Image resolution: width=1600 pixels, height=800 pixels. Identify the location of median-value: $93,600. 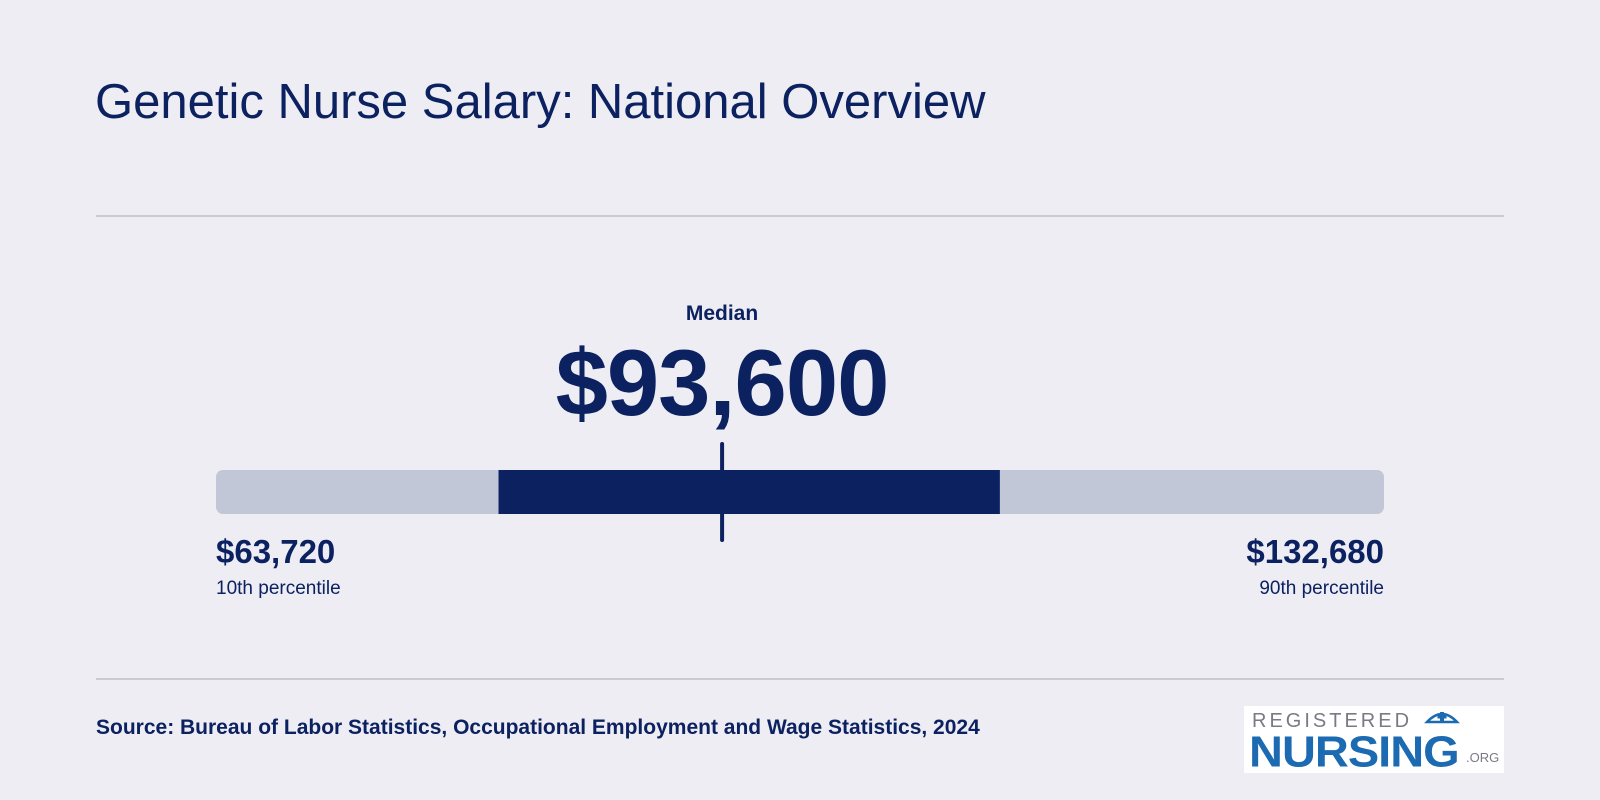
(722, 382).